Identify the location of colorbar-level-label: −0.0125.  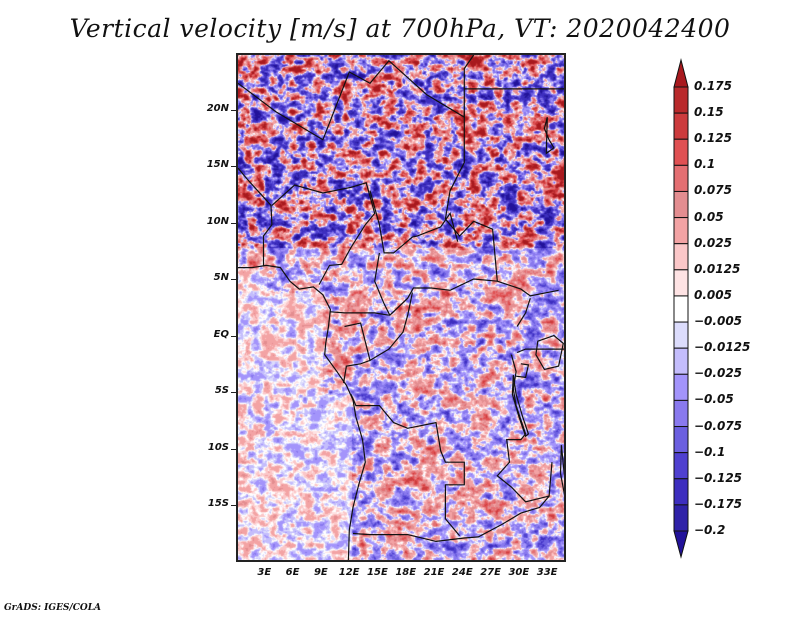
(722, 347).